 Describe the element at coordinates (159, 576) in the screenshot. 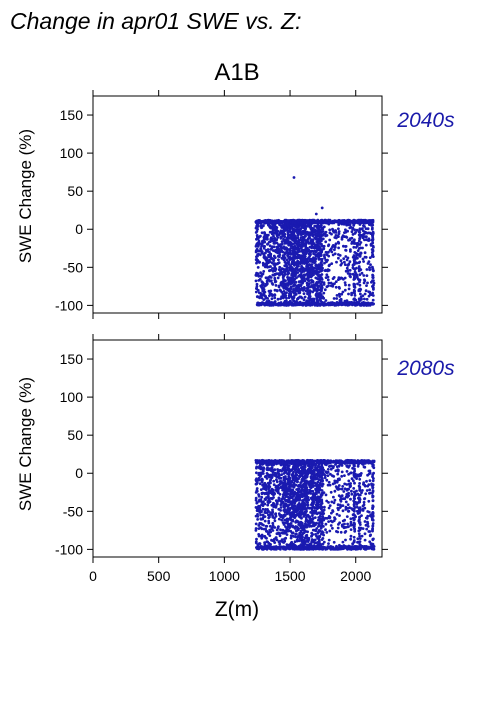

I see `x-tick-label: 500` at that location.